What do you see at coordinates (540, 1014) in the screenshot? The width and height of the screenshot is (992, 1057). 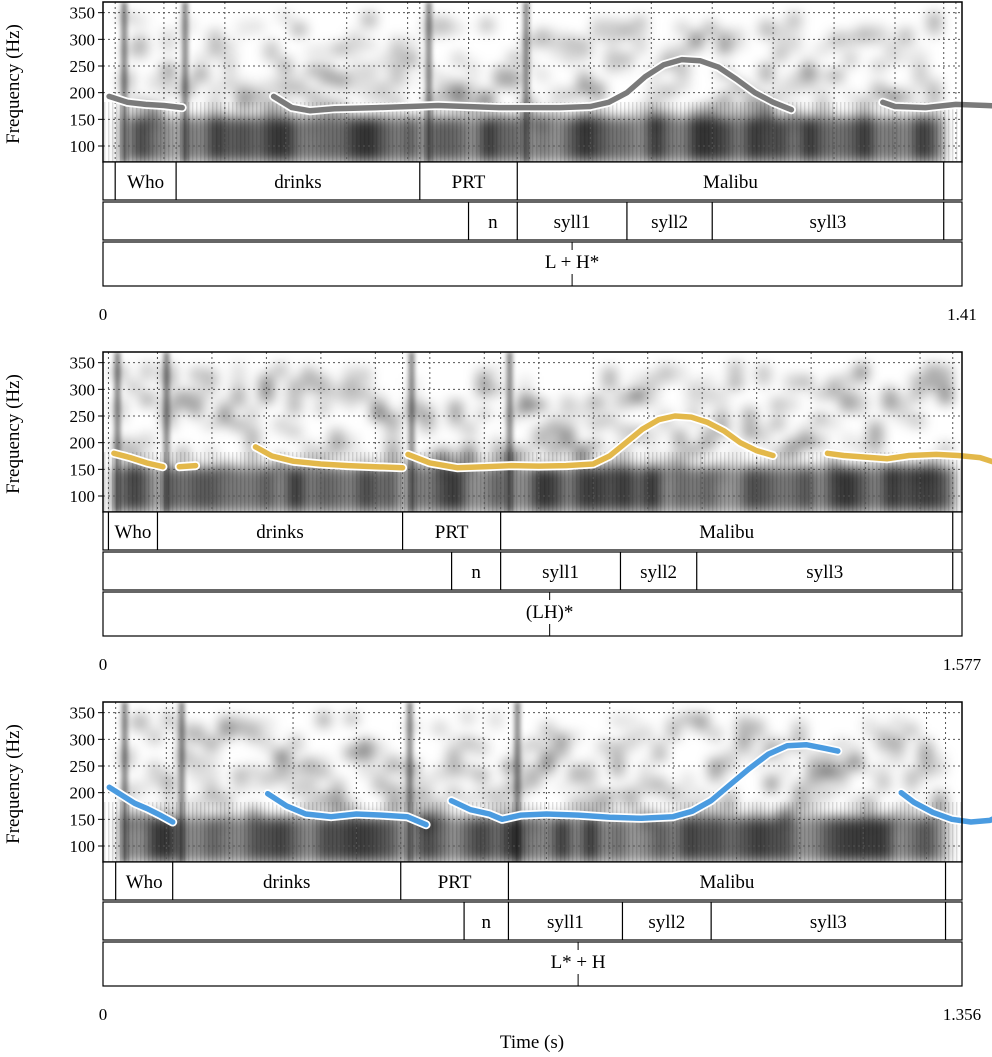 I see `x-axis: 0 1.356` at bounding box center [540, 1014].